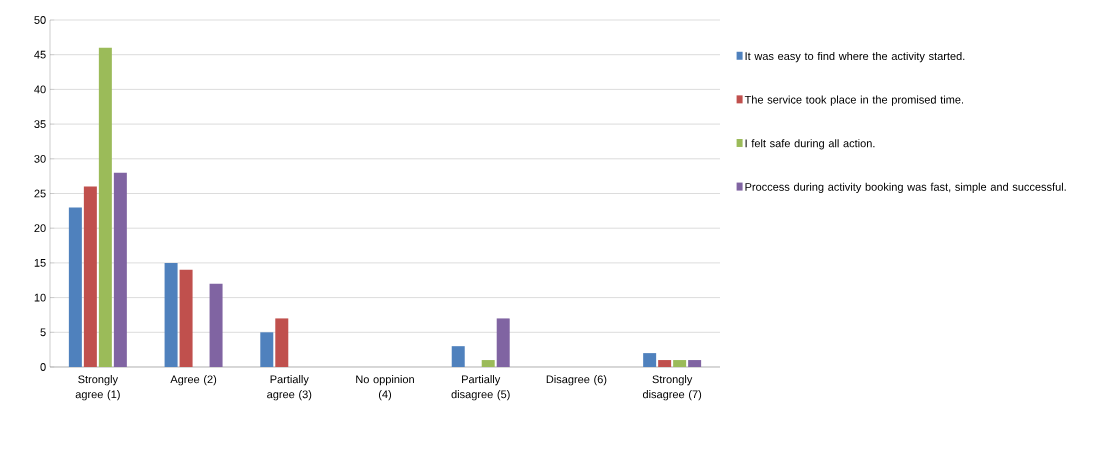  What do you see at coordinates (385, 388) in the screenshot?
I see `x-tick-label: No oppinion (4)` at bounding box center [385, 388].